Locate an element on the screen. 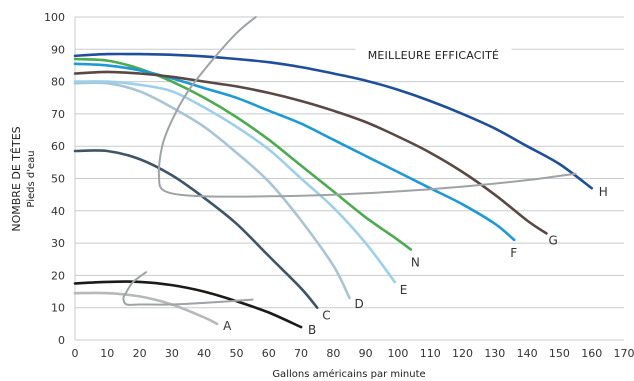 The image size is (634, 381). annotation-layer: MEILLEURE EFFICACITÉ is located at coordinates (433, 55).